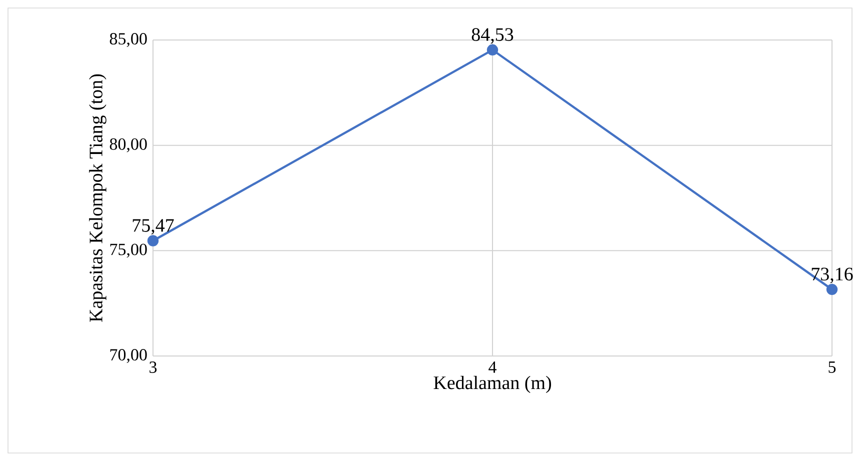  Describe the element at coordinates (153, 367) in the screenshot. I see `x-tick-label: 3` at that location.